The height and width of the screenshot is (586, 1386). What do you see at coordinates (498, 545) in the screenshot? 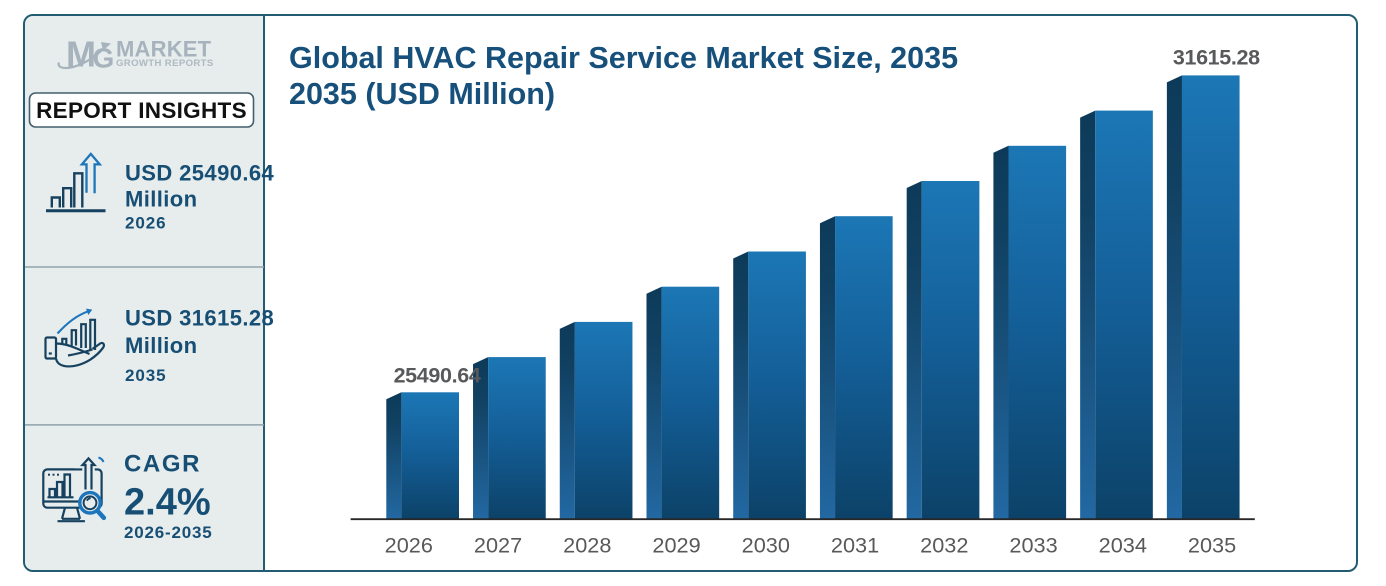
I see `svg-text: 2027` at bounding box center [498, 545].